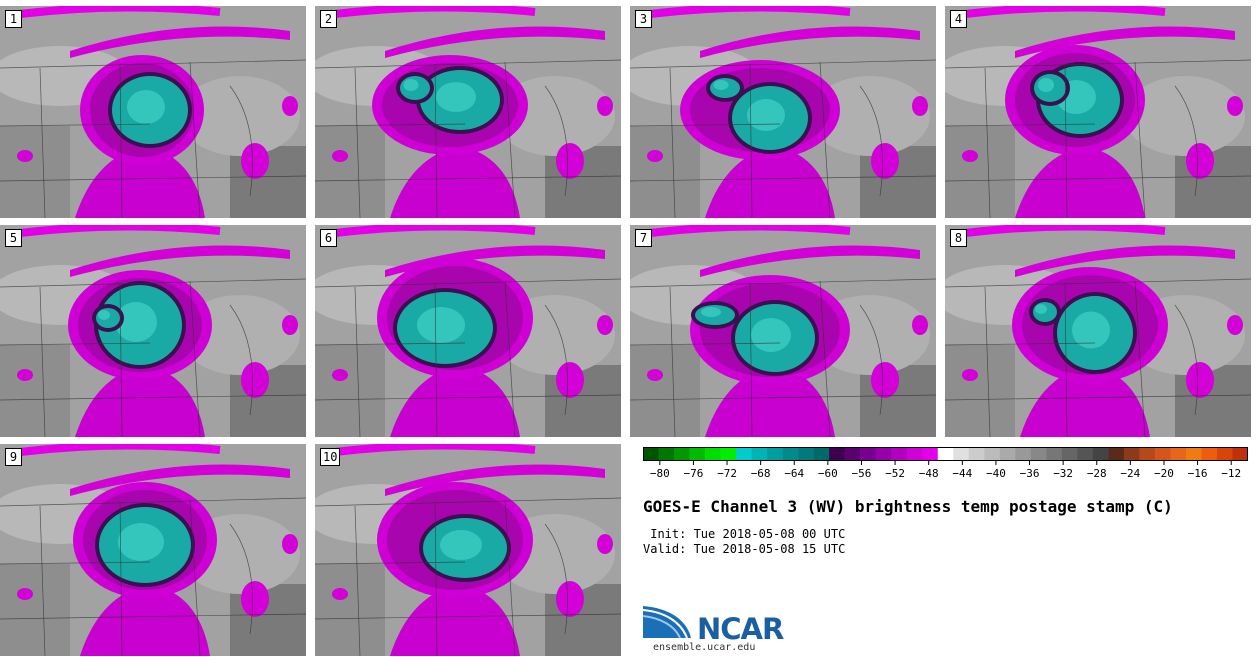 This screenshot has width=1260, height=657. What do you see at coordinates (1164, 473) in the screenshot?
I see `colorbar-tick-label: −20` at bounding box center [1164, 473].